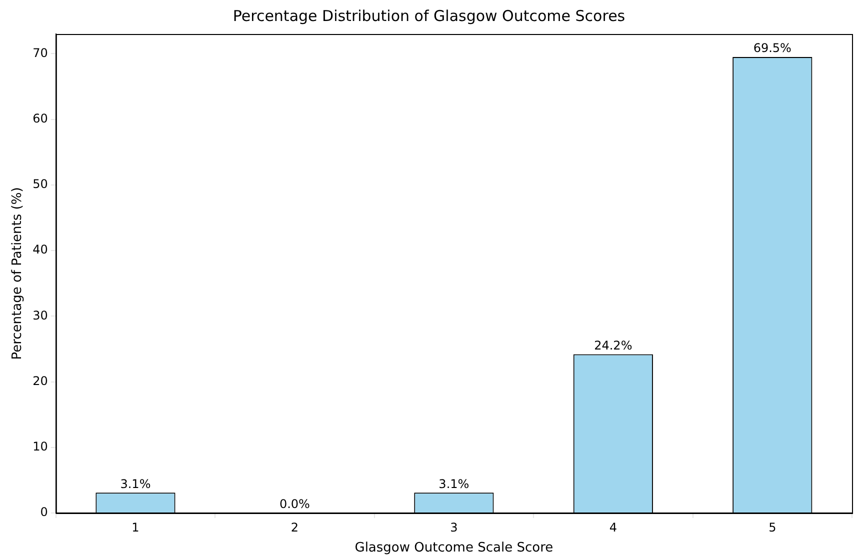 This screenshot has width=854, height=558. I want to click on chart-title: Percentage Distribution of Glasgow Outcome Scores, so click(429, 15).